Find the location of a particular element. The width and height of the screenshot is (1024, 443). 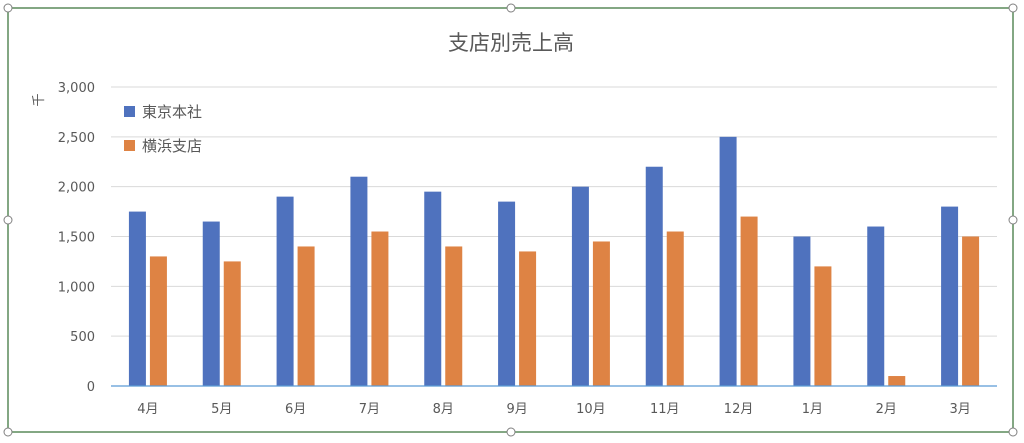

x-tick-label: 12月 is located at coordinates (739, 409).